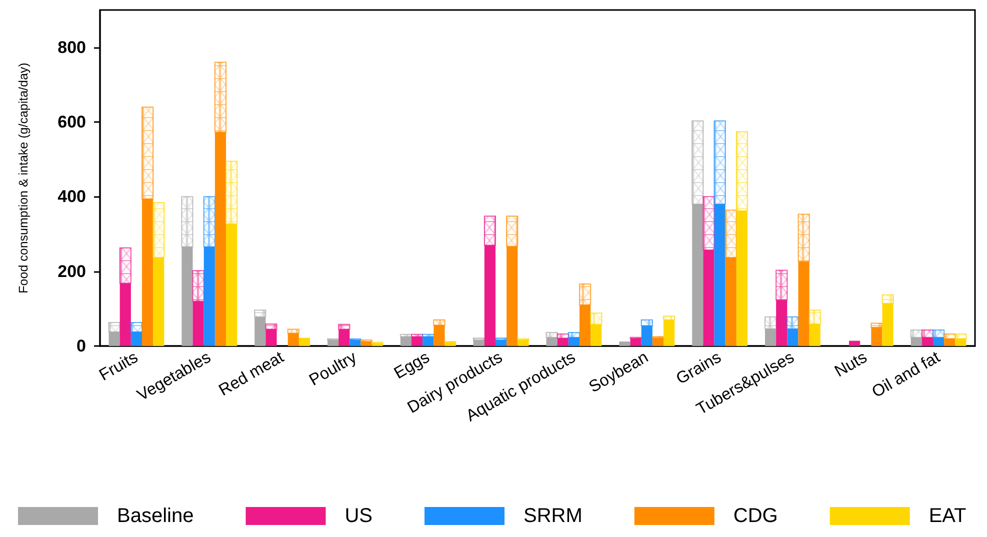 The height and width of the screenshot is (537, 987). Describe the element at coordinates (252, 374) in the screenshot. I see `x-tick-label: Red meat` at that location.